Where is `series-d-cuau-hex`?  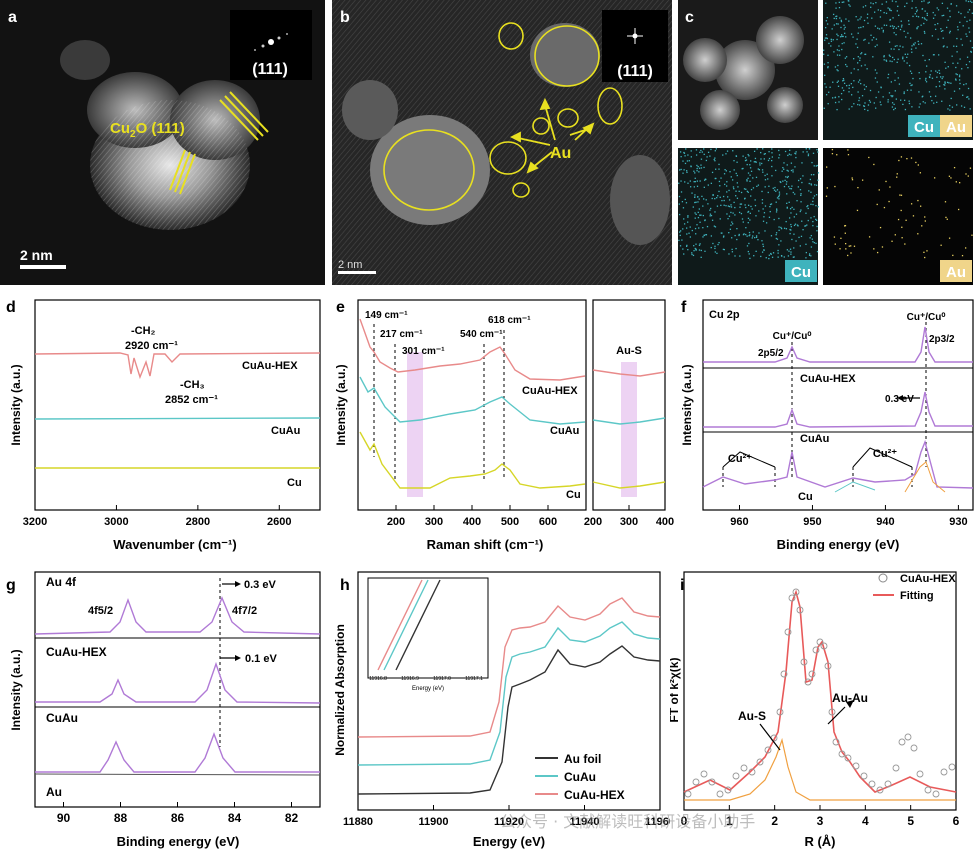
series-d-cuau-hex is located at coordinates (177, 366).